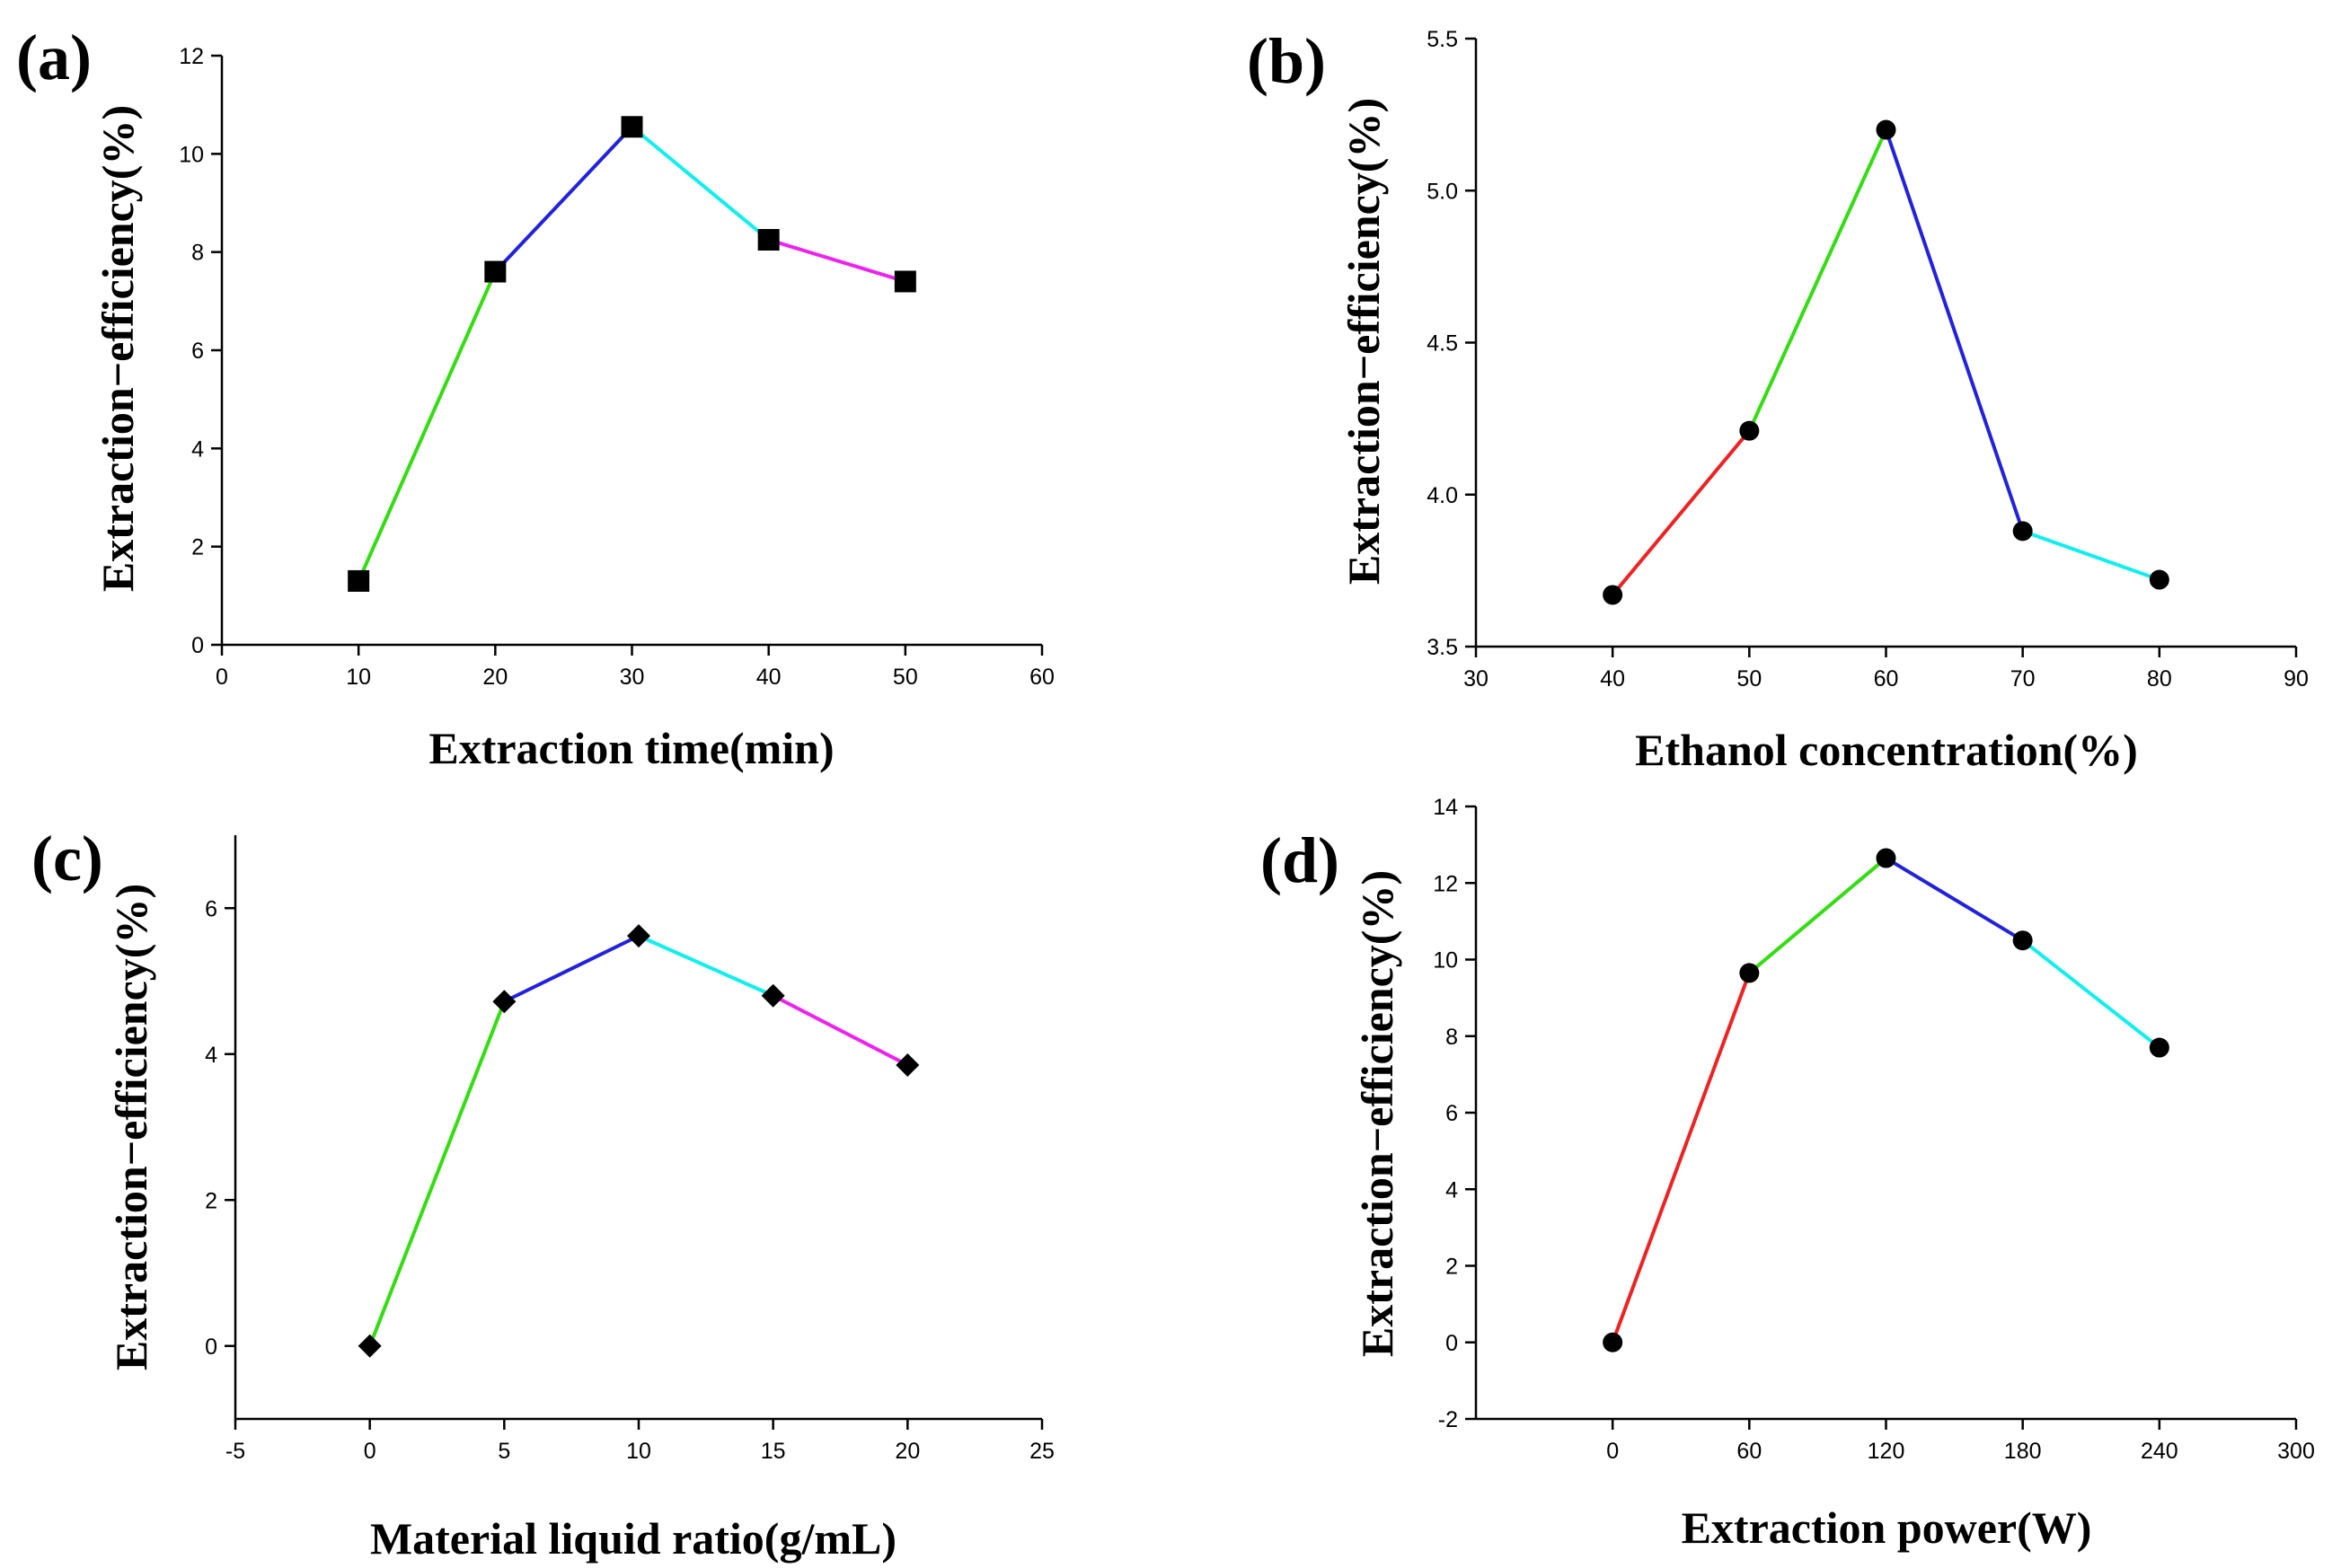 This screenshot has width=2341, height=1568. Describe the element at coordinates (2296, 1451) in the screenshot. I see `x-tick-label: 300` at that location.